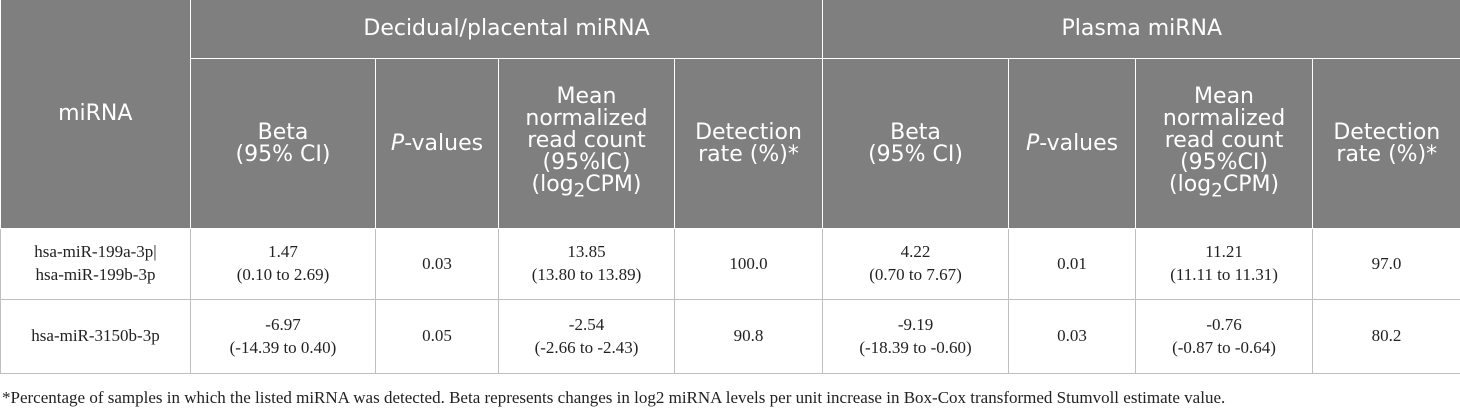  What do you see at coordinates (95, 264) in the screenshot?
I see `cell-mirna: hsa-miR-199a-3p| hsa-miR-199b-3p` at bounding box center [95, 264].